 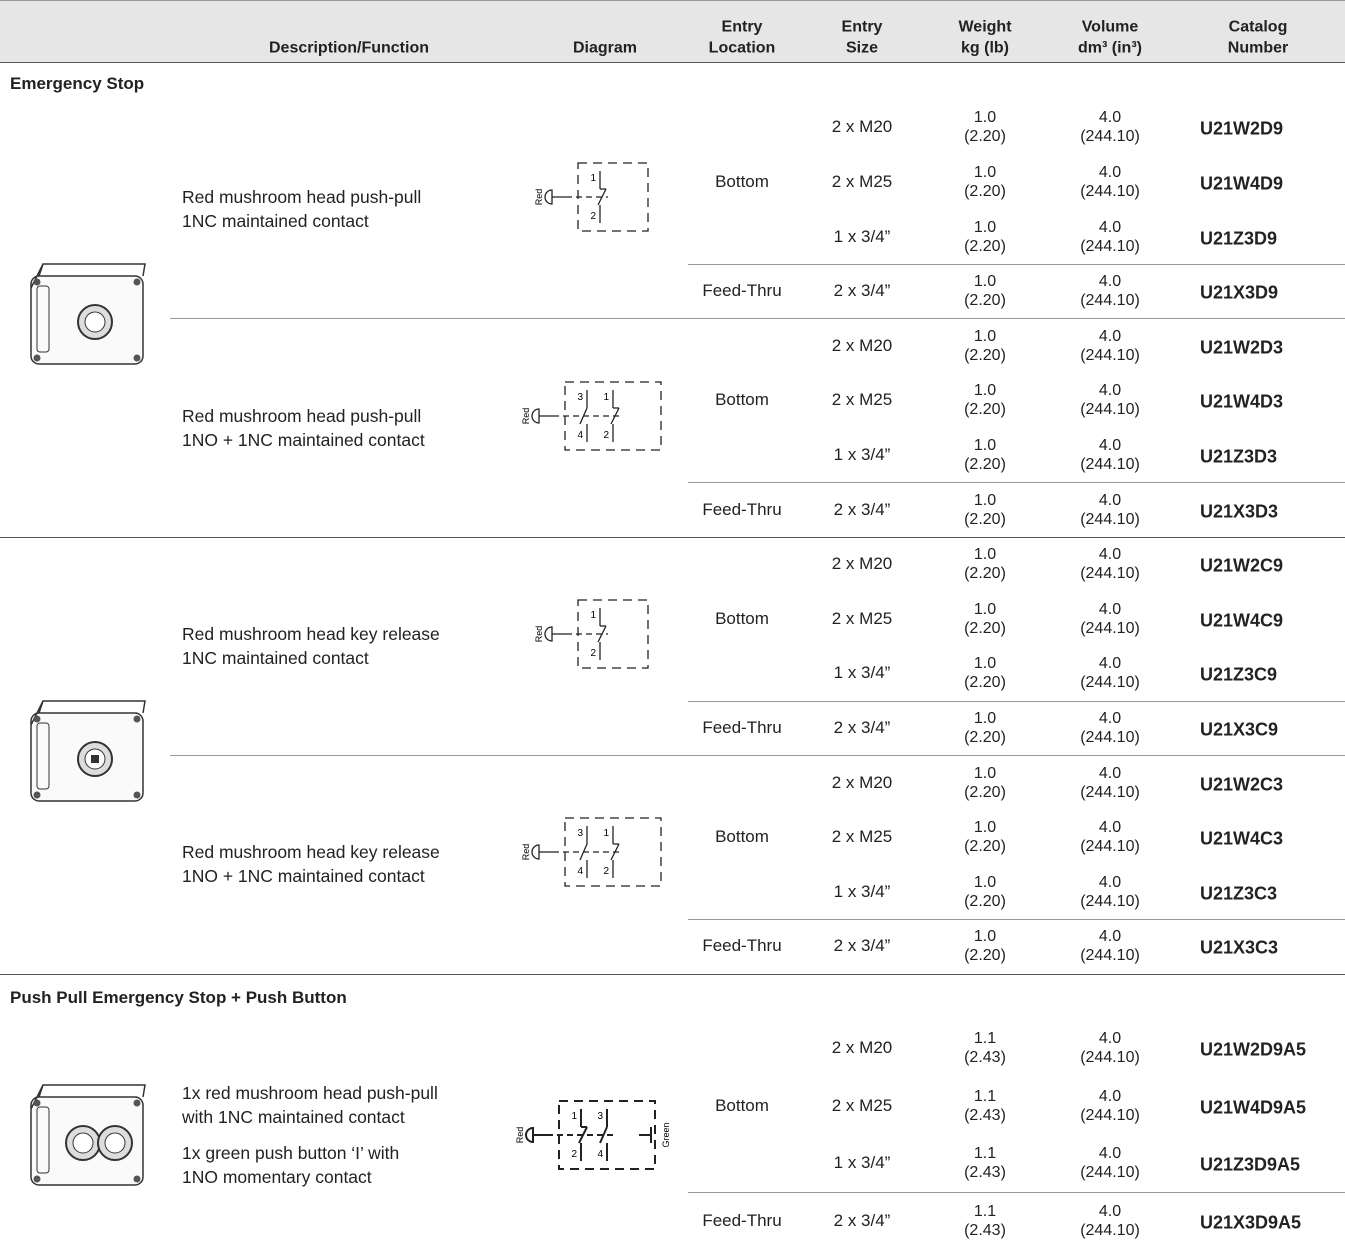 I want to click on header-label: dm³ (in³), so click(x=1110, y=48).